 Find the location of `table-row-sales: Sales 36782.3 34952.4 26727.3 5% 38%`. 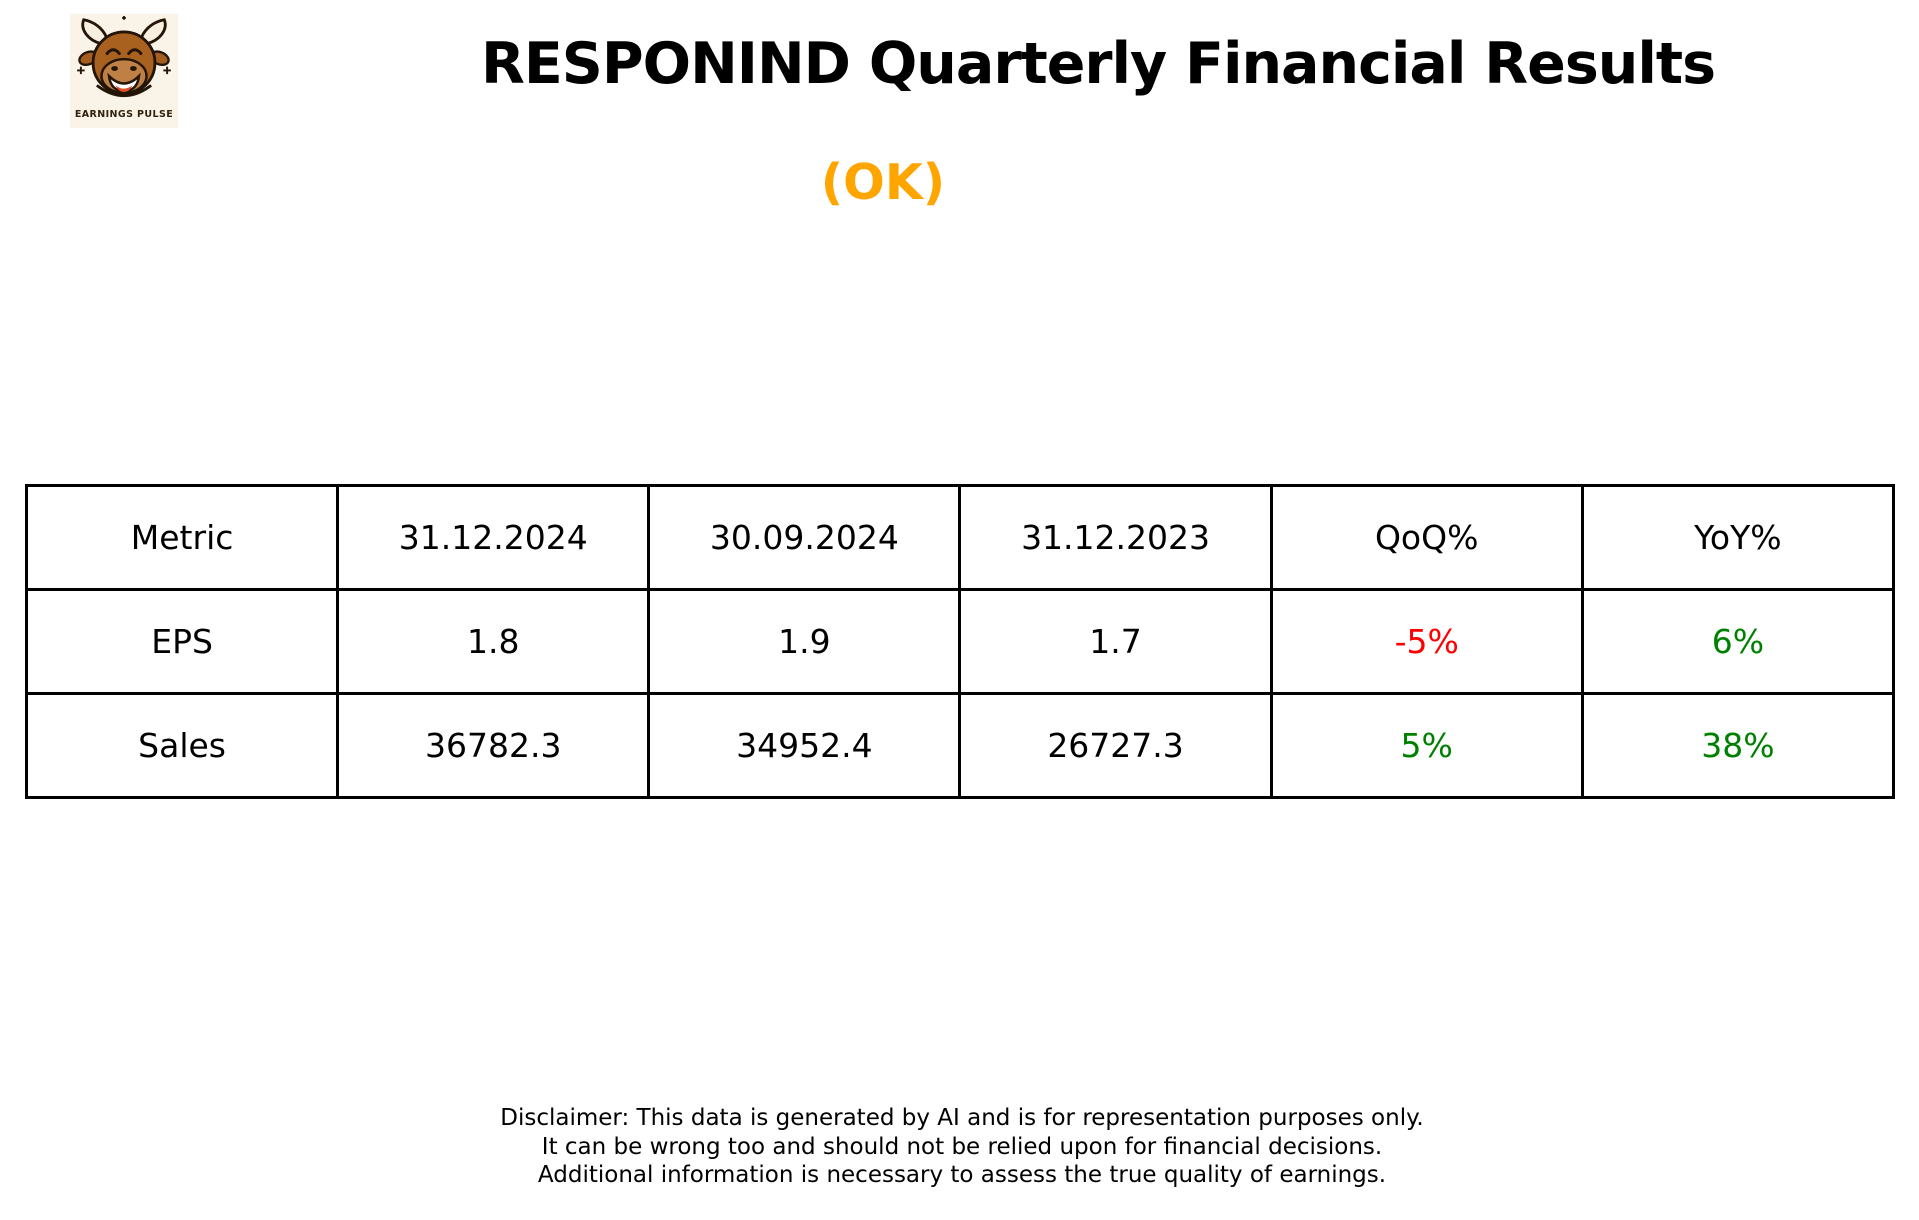

table-row-sales: Sales 36782.3 34952.4 26727.3 5% 38% is located at coordinates (960, 745).